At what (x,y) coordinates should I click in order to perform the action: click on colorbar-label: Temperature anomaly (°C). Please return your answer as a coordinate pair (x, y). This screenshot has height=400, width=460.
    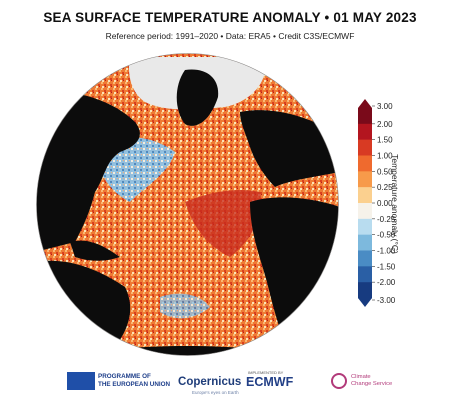
    Looking at the image, I should click on (395, 204).